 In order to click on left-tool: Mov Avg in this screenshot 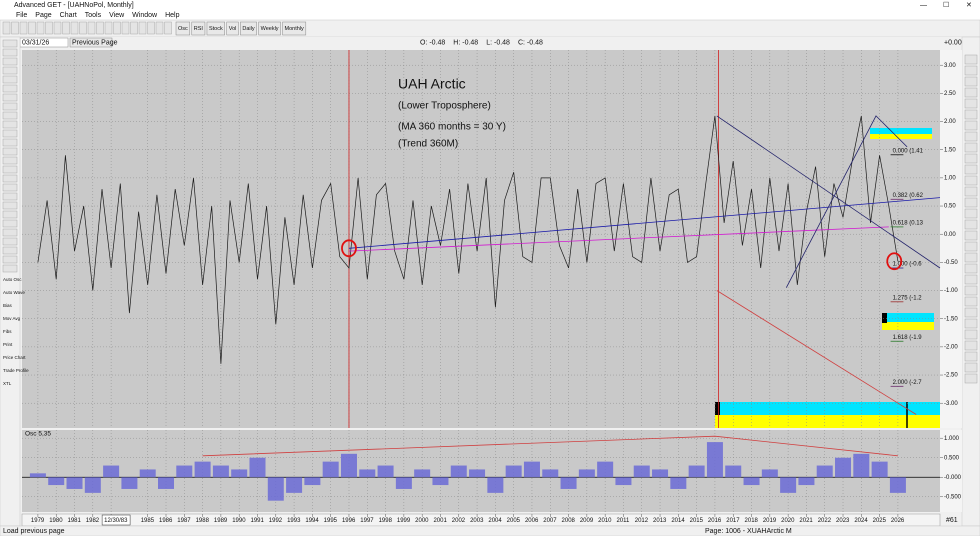, I will do `click(12, 318)`.